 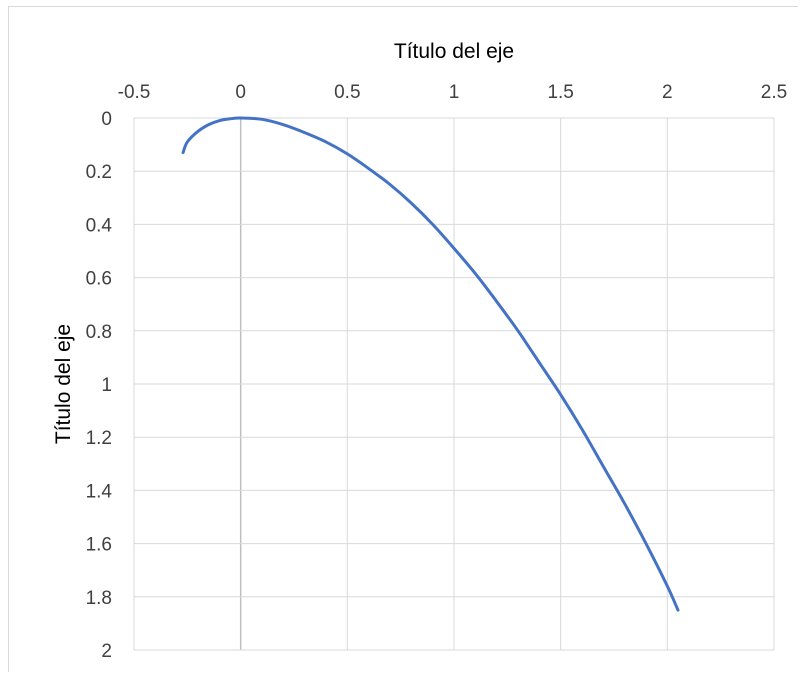 What do you see at coordinates (99, 172) in the screenshot?
I see `y-tick-label: 0.2` at bounding box center [99, 172].